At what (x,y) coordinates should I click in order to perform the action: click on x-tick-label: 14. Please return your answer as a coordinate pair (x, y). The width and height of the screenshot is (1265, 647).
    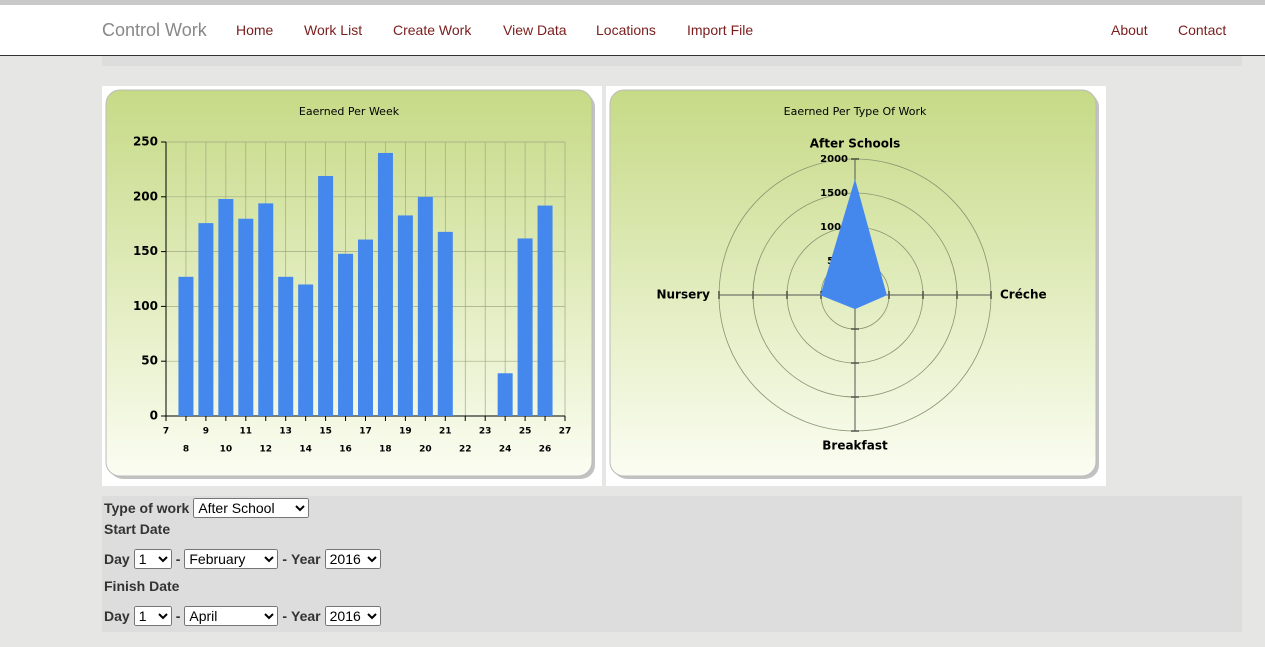
    Looking at the image, I should click on (305, 450).